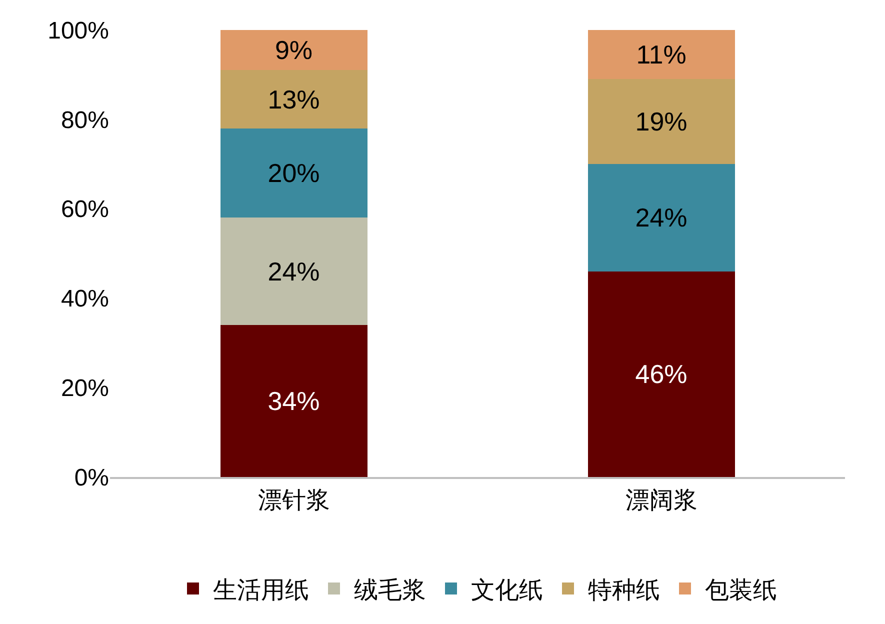  I want to click on y-tick-label: 80%, so click(84, 120).